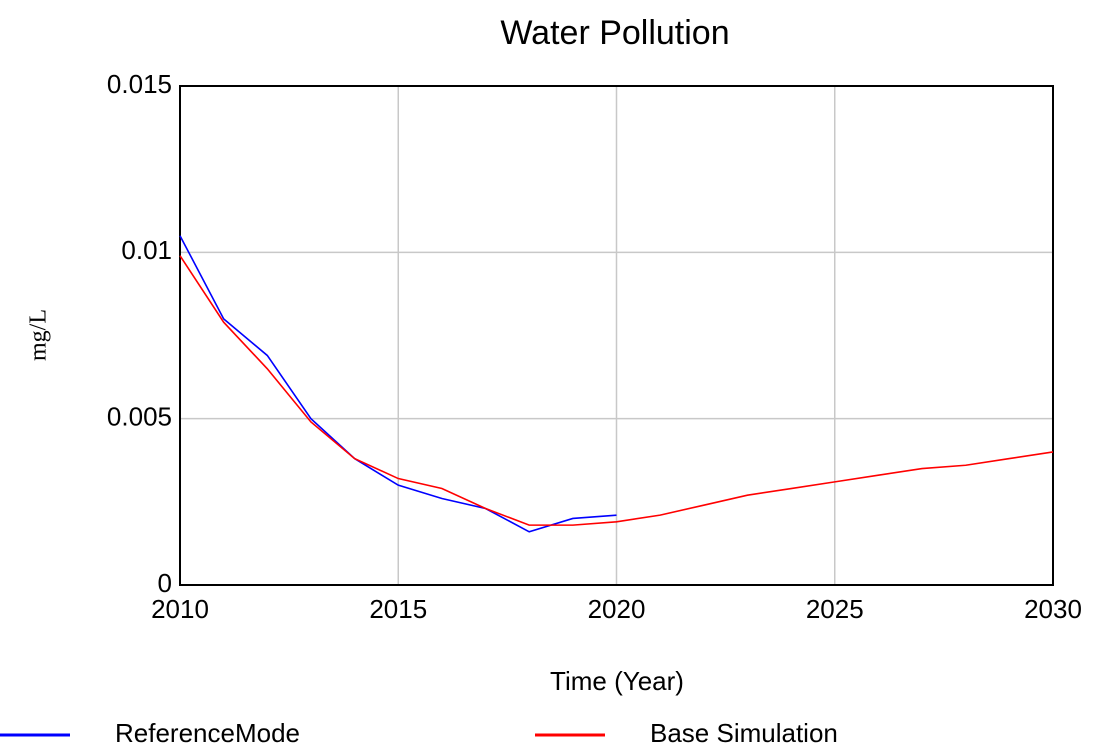 The height and width of the screenshot is (751, 1096). What do you see at coordinates (165, 583) in the screenshot?
I see `y-tick-label: 0` at bounding box center [165, 583].